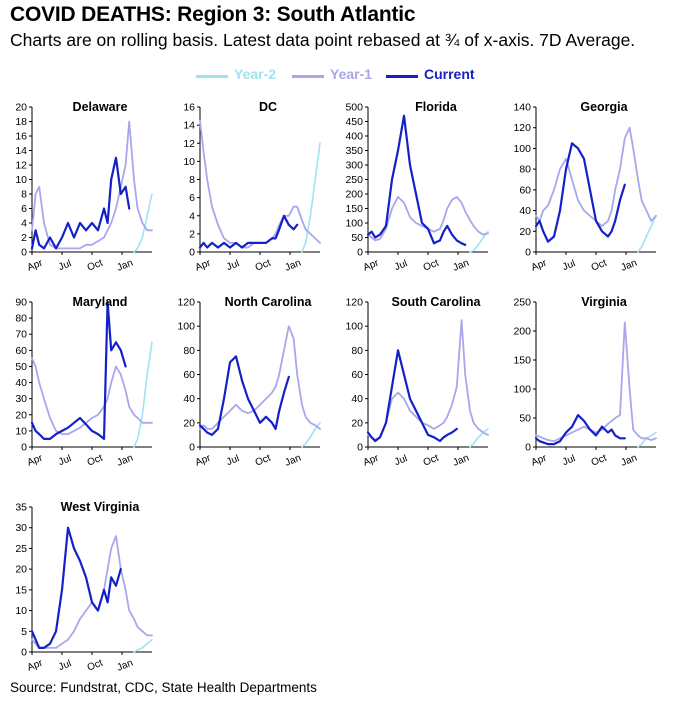  I want to click on y-tick-label: 140, so click(522, 108).